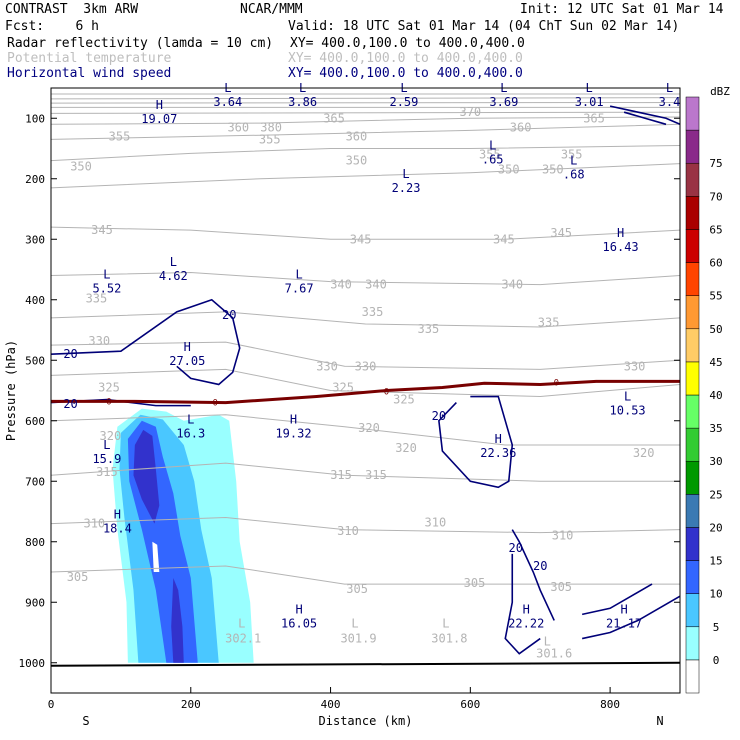 The image size is (740, 740). Describe the element at coordinates (107, 472) in the screenshot. I see `theta-label-37: 315` at that location.